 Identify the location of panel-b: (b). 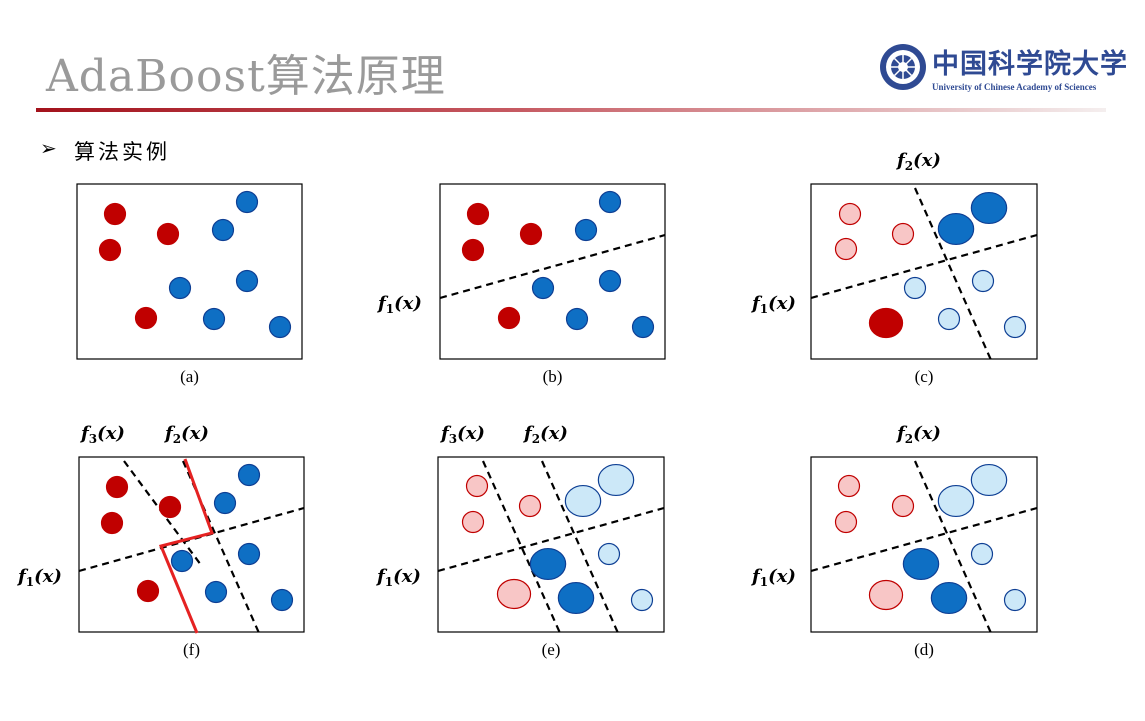
(552, 284).